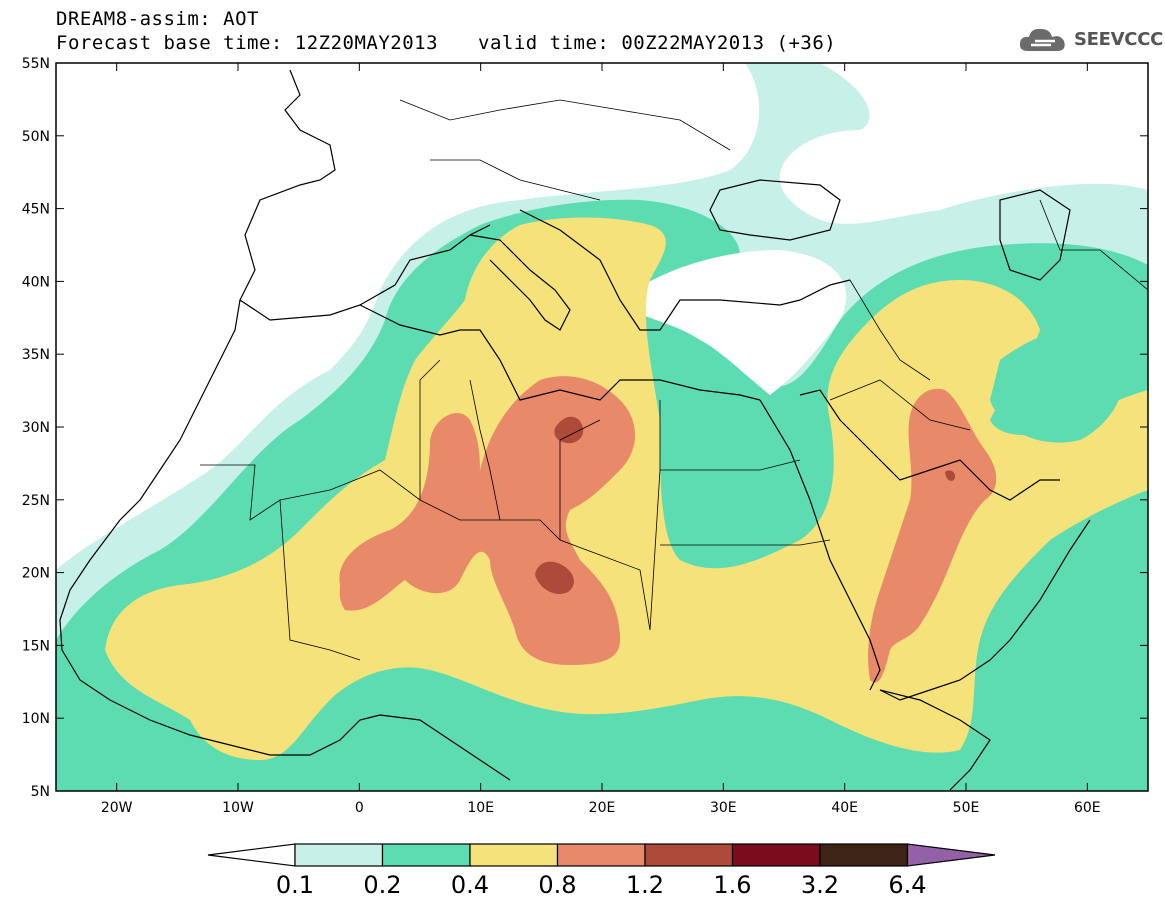 The width and height of the screenshot is (1165, 905). I want to click on cloud-icon, so click(1042, 39).